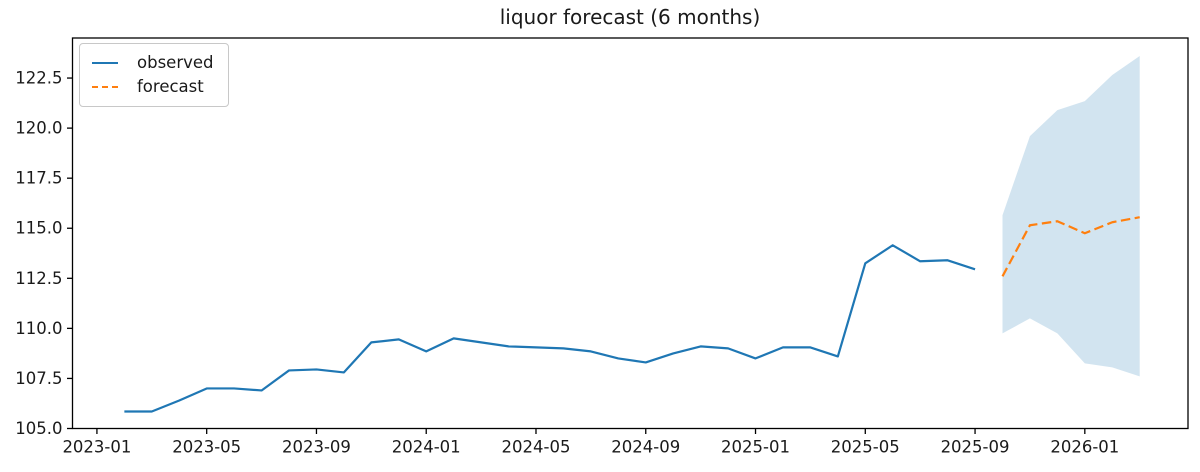 This screenshot has height=472, width=1200. I want to click on x-tick-label: 2024-01, so click(426, 447).